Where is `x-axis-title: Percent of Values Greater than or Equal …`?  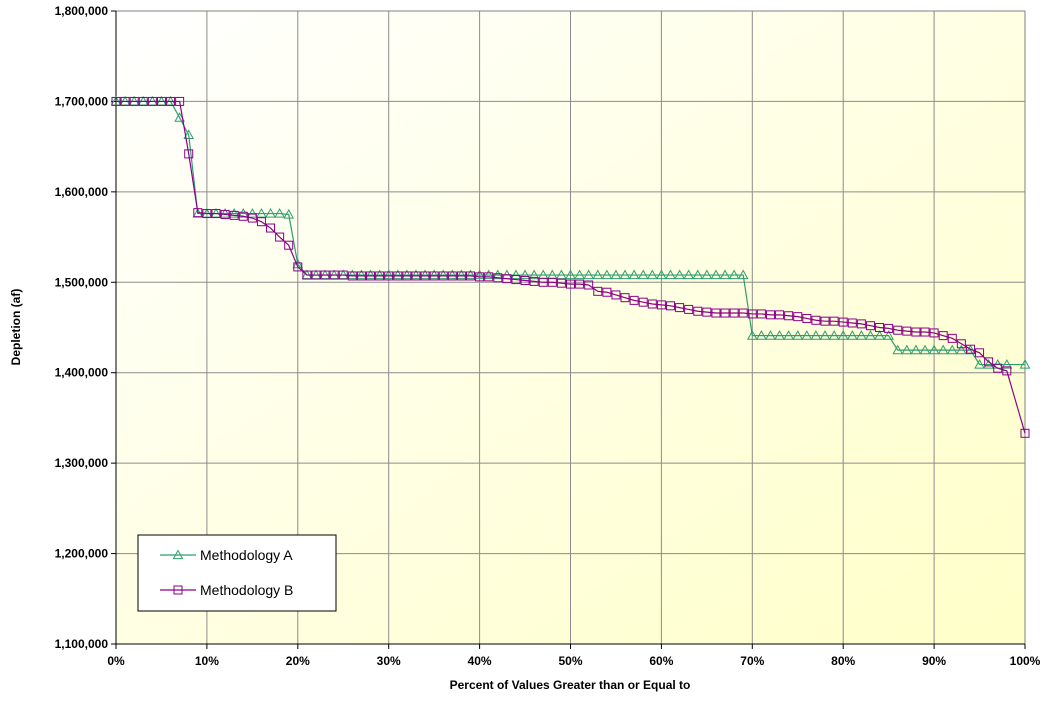 x-axis-title: Percent of Values Greater than or Equal … is located at coordinates (570, 685).